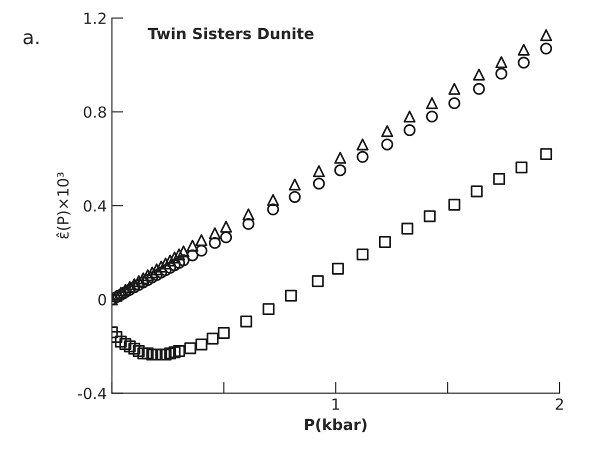 The width and height of the screenshot is (589, 452). What do you see at coordinates (31, 38) in the screenshot?
I see `text: a.` at bounding box center [31, 38].